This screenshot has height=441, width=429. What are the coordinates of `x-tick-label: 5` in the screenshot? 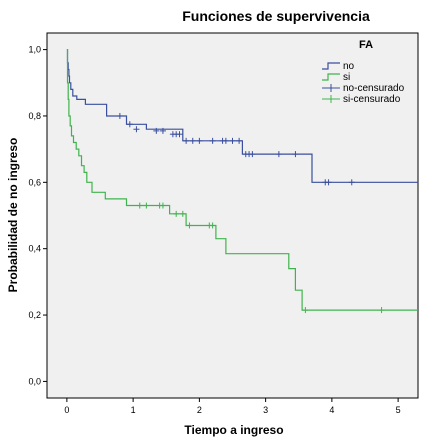 It's located at (398, 410).